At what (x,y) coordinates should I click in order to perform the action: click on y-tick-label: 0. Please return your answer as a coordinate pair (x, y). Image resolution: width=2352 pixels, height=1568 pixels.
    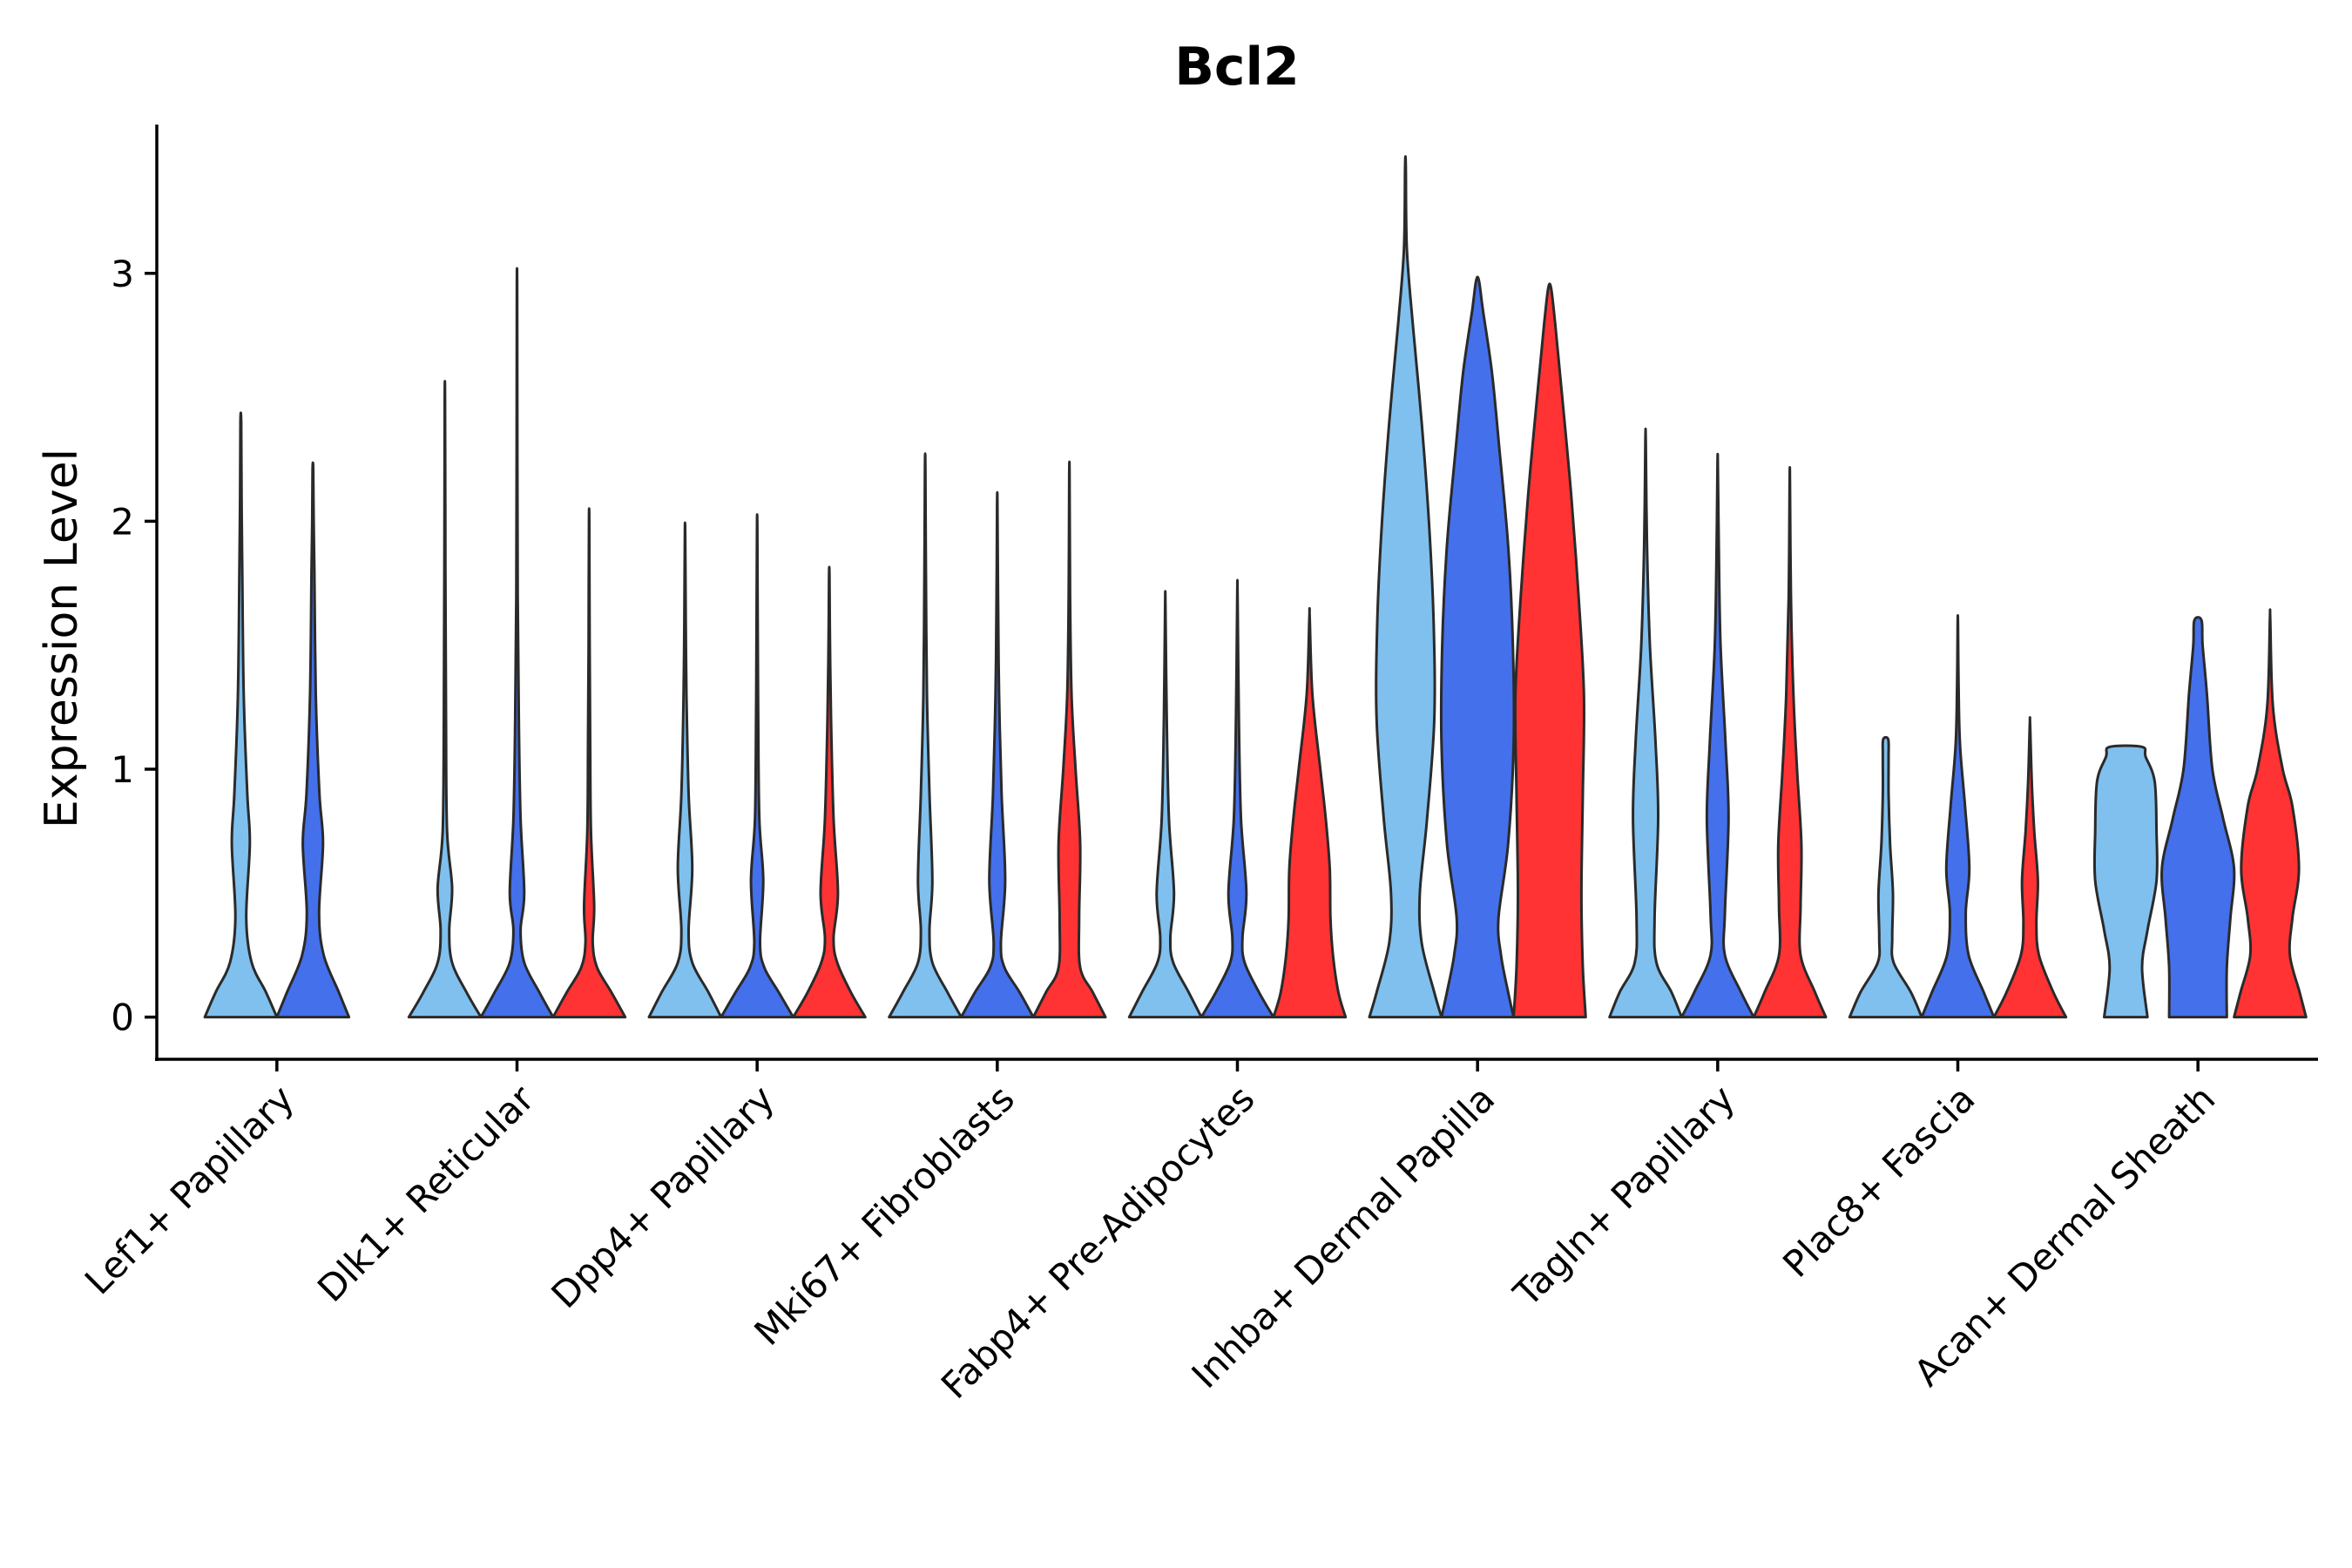
    Looking at the image, I should click on (122, 1018).